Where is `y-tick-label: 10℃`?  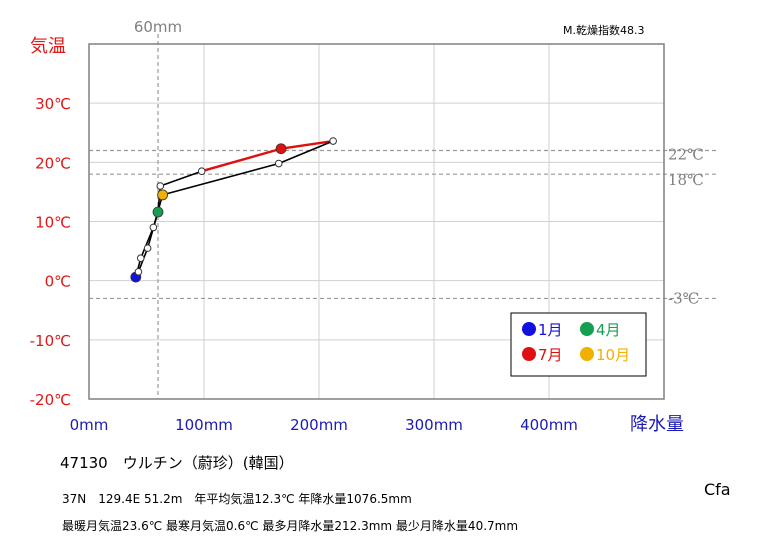
y-tick-label: 10℃ is located at coordinates (53, 223).